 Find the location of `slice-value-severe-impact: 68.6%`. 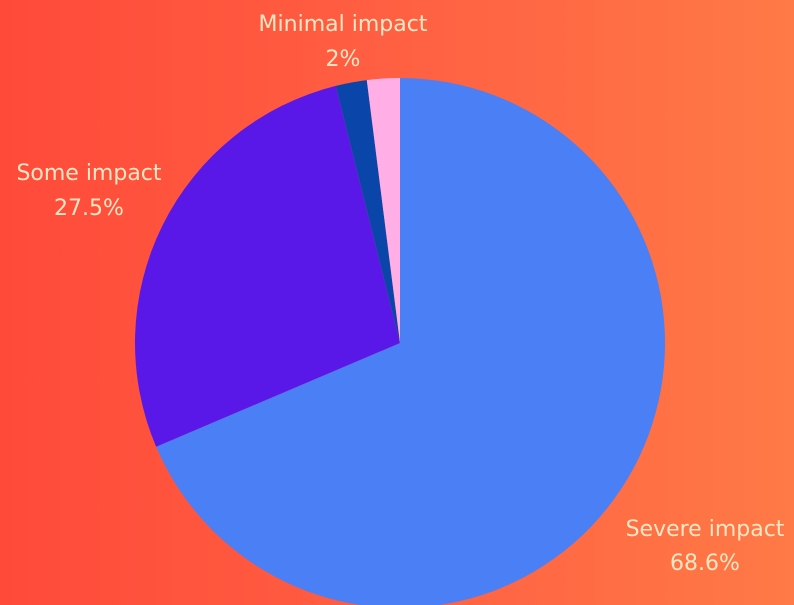

slice-value-severe-impact: 68.6% is located at coordinates (705, 563).